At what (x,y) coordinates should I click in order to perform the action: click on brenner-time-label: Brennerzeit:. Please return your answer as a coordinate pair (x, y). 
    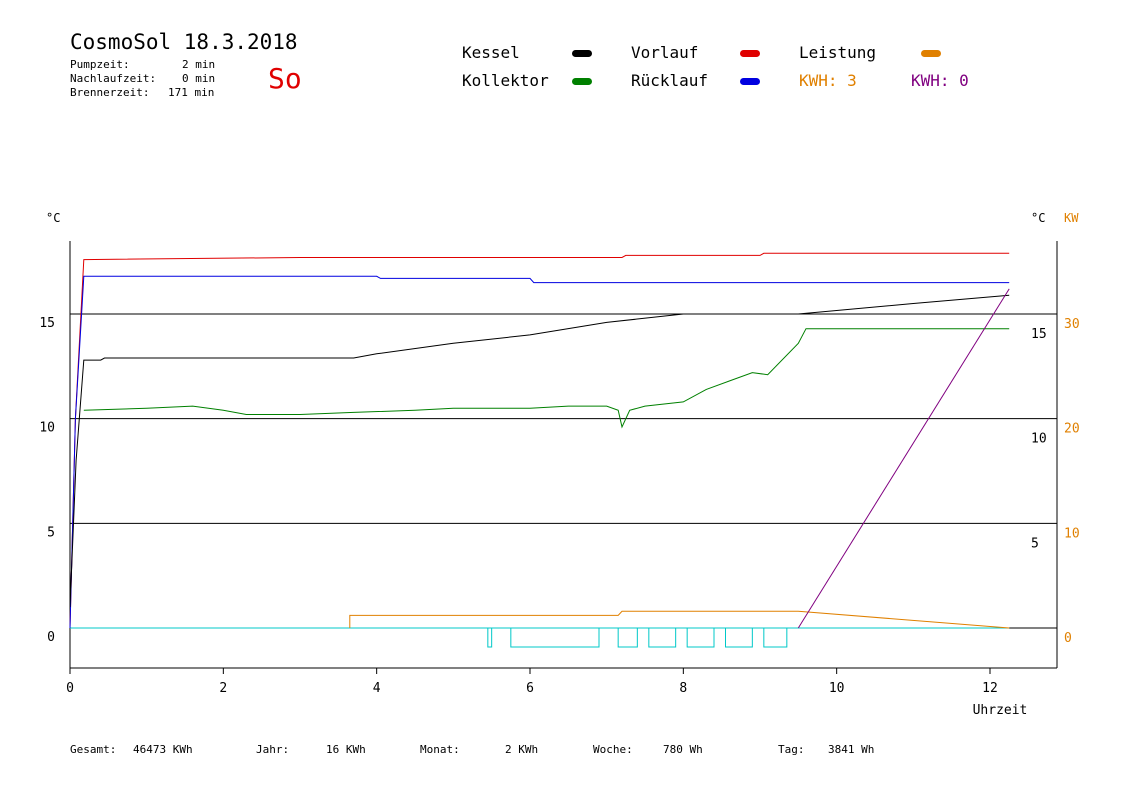
    Looking at the image, I should click on (110, 92).